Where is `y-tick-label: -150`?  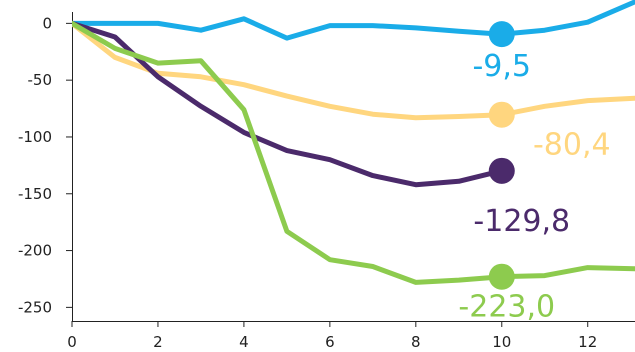 y-tick-label: -150 is located at coordinates (35, 194).